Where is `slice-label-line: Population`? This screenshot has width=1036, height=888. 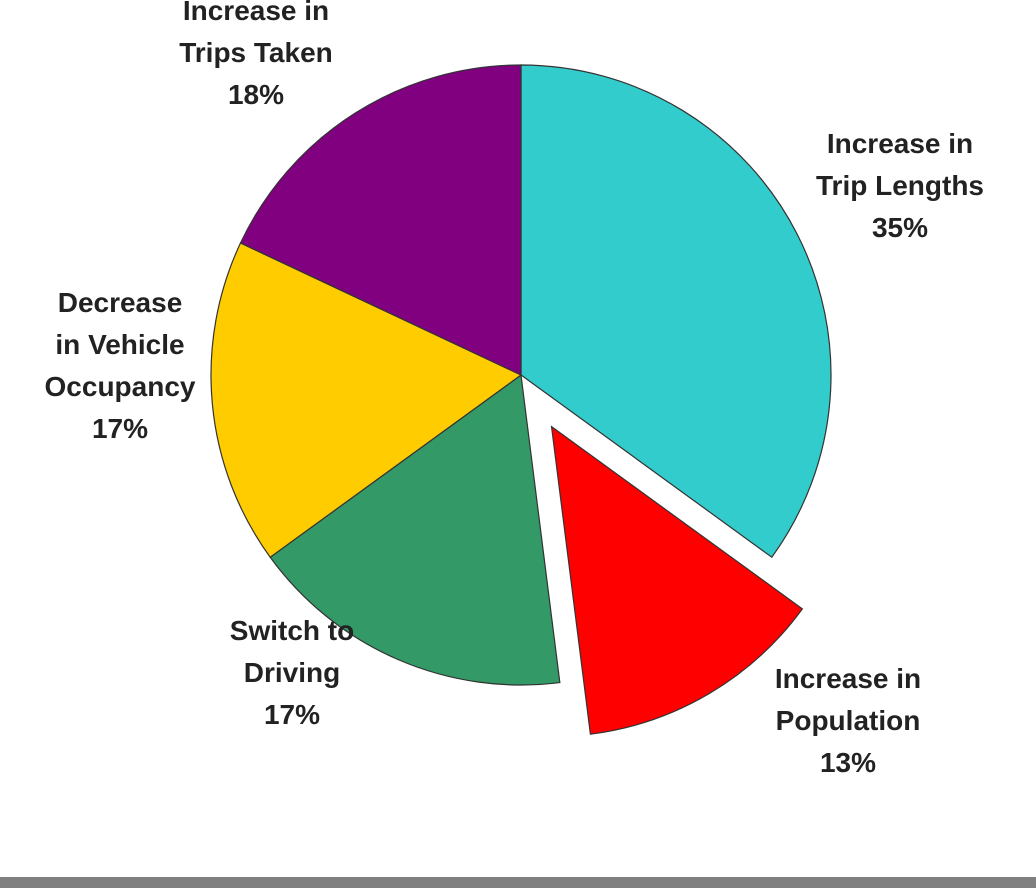 slice-label-line: Population is located at coordinates (848, 720).